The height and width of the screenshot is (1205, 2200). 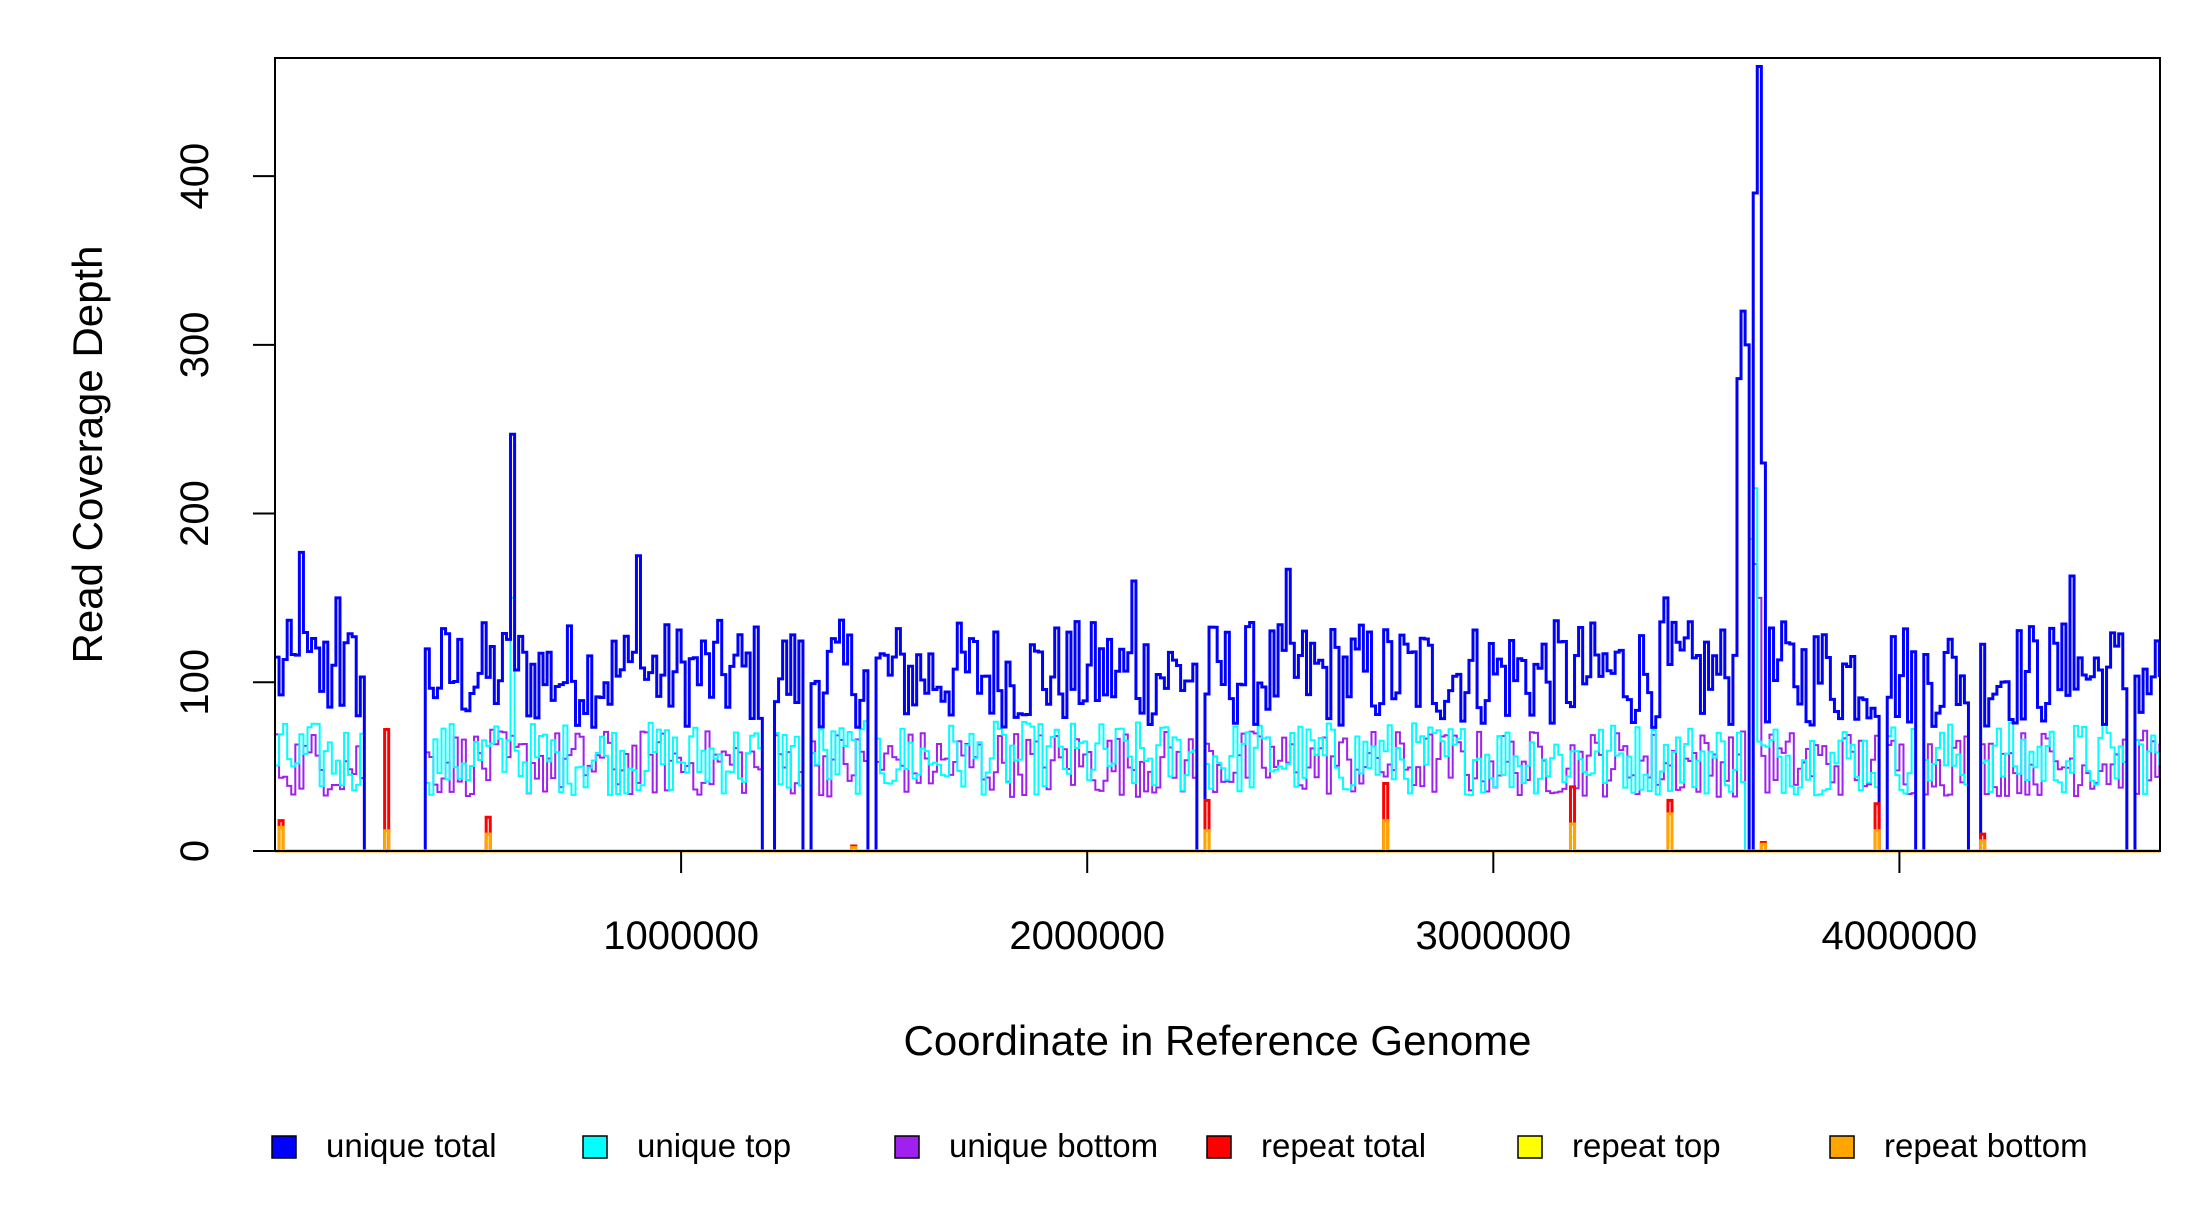 I want to click on legend-label: unique bottom, so click(x=1053, y=1145).